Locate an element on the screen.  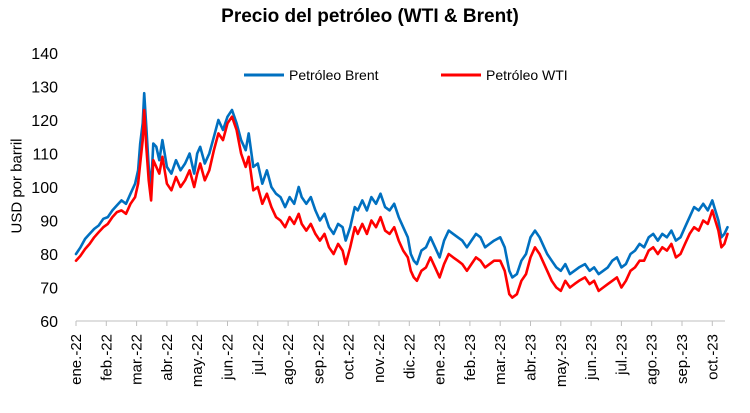
x-tick-label: sep.-23 is located at coordinates (682, 359).